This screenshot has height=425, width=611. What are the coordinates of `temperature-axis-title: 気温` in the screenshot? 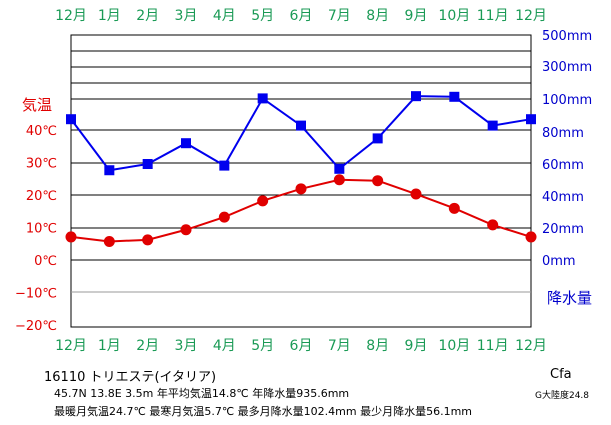 It's located at (37, 105).